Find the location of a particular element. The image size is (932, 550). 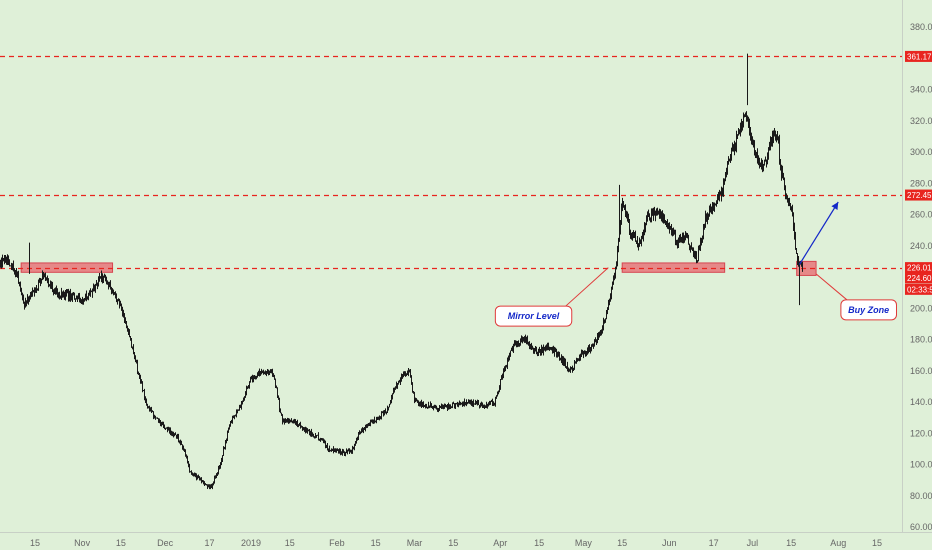

price-badge-label: 02:33:55 is located at coordinates (919, 289).